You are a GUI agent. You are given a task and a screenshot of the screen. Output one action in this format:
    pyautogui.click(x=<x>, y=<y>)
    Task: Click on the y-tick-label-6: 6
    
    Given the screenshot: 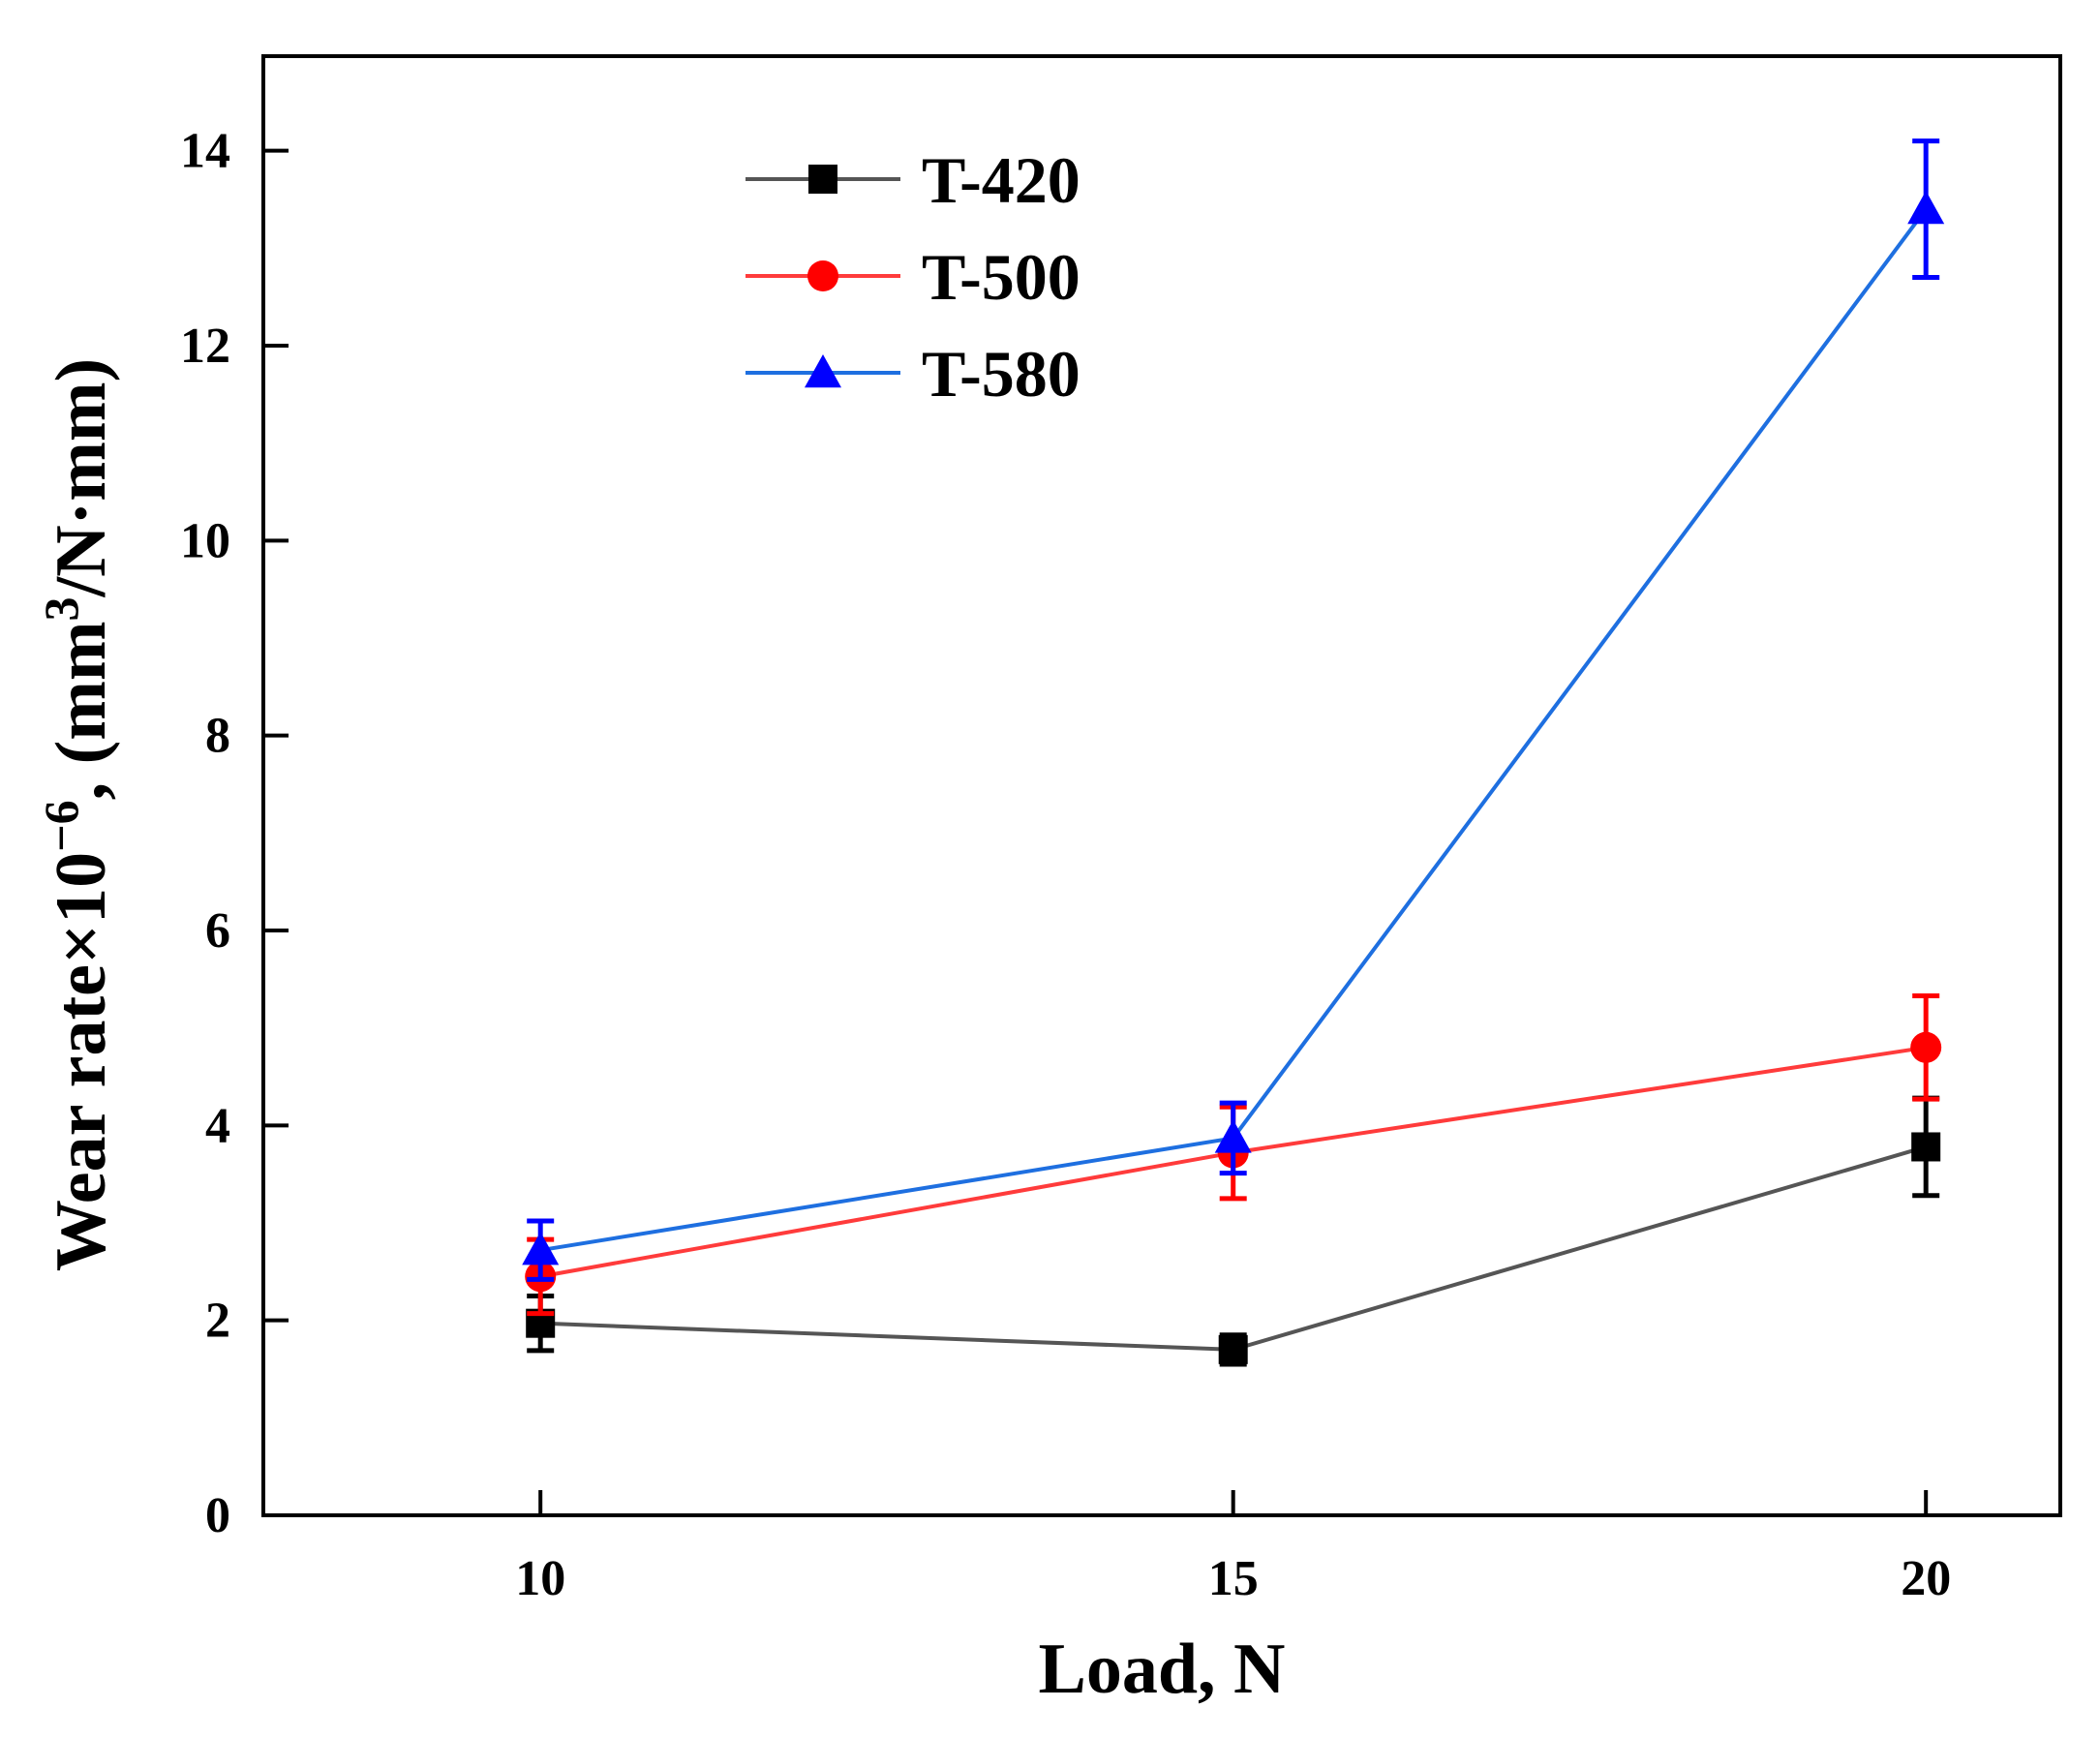 What is the action you would take?
    pyautogui.click(x=217, y=931)
    